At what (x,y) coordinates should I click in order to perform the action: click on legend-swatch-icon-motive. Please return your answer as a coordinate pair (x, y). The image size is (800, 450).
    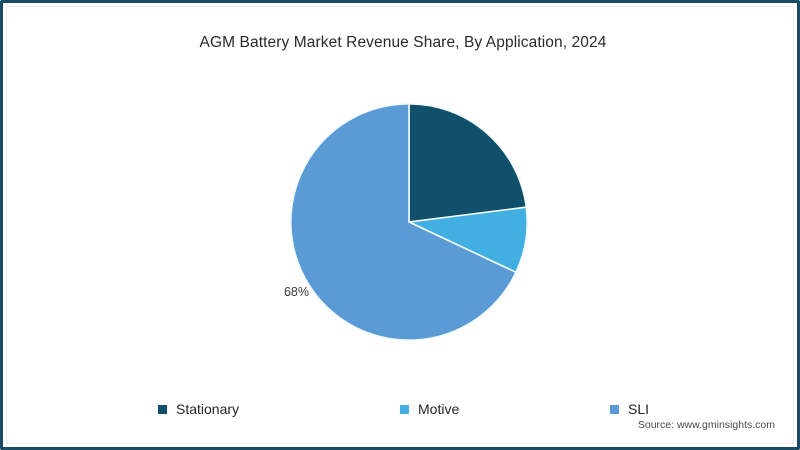
    Looking at the image, I should click on (404, 409).